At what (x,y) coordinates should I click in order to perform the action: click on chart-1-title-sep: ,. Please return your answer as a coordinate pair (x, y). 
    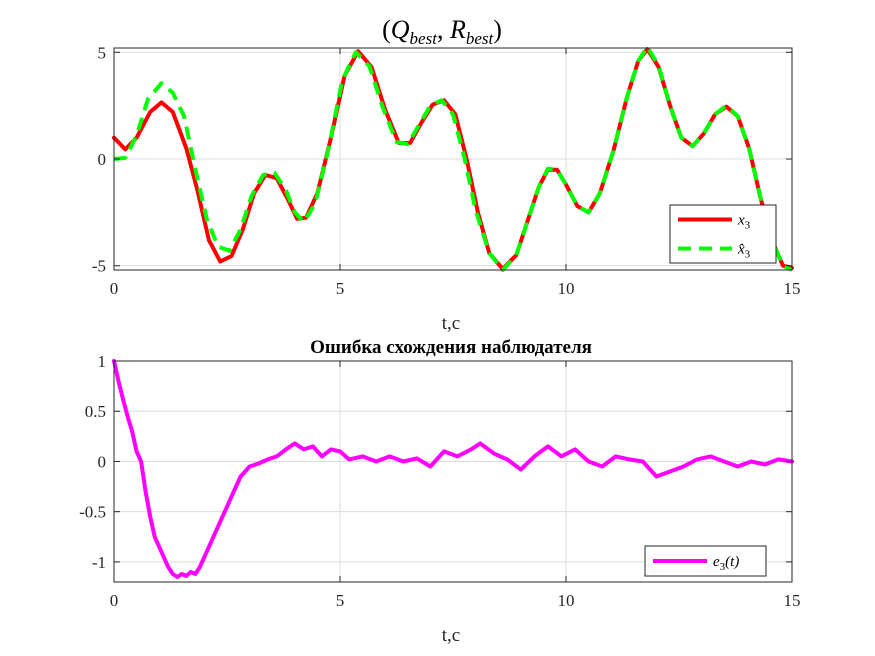
    Looking at the image, I should click on (443, 29).